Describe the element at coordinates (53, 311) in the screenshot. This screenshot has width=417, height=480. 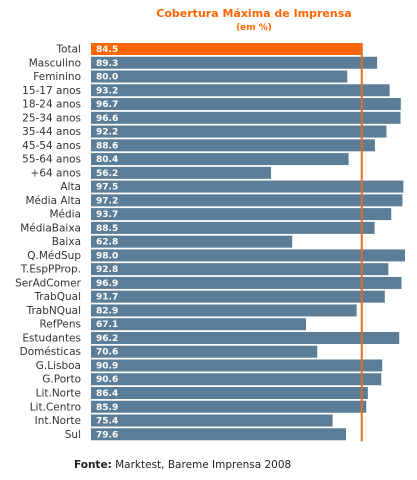
I see `category-label: TrabNQual` at that location.